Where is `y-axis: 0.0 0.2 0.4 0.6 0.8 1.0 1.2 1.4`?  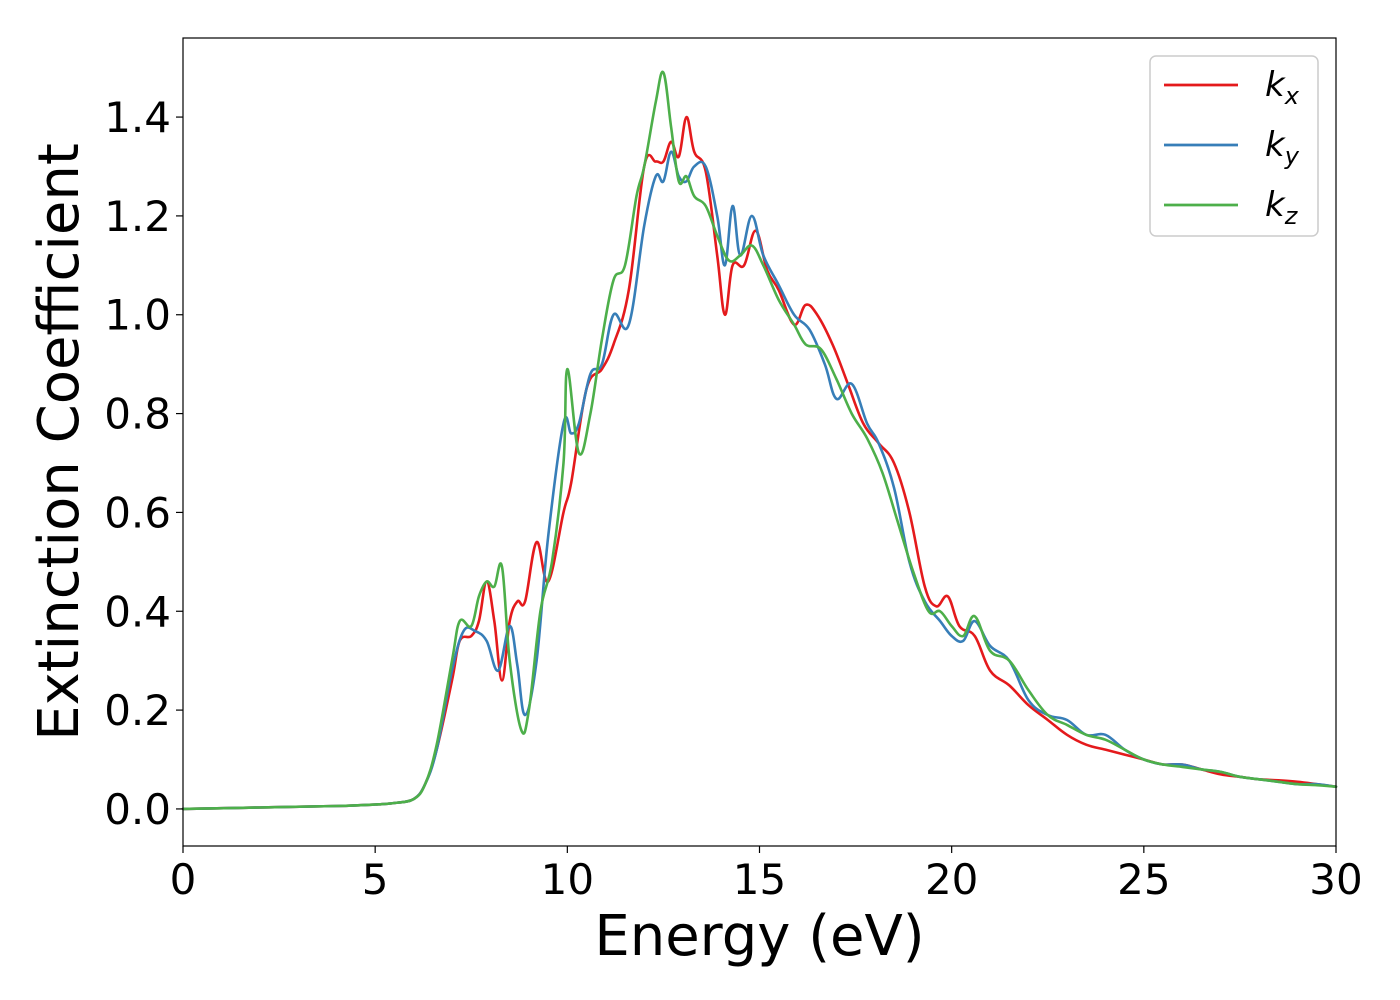 y-axis: 0.0 0.2 0.4 0.6 0.8 1.0 1.2 1.4 is located at coordinates (143, 463).